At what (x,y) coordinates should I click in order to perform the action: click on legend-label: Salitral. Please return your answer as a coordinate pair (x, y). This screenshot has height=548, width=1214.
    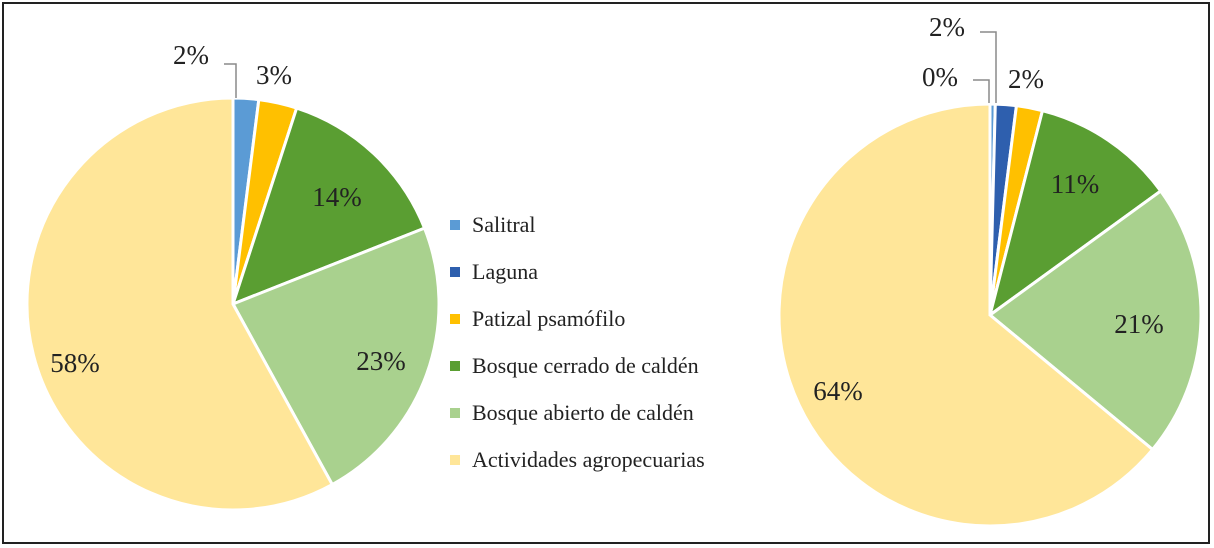
    Looking at the image, I should click on (504, 224).